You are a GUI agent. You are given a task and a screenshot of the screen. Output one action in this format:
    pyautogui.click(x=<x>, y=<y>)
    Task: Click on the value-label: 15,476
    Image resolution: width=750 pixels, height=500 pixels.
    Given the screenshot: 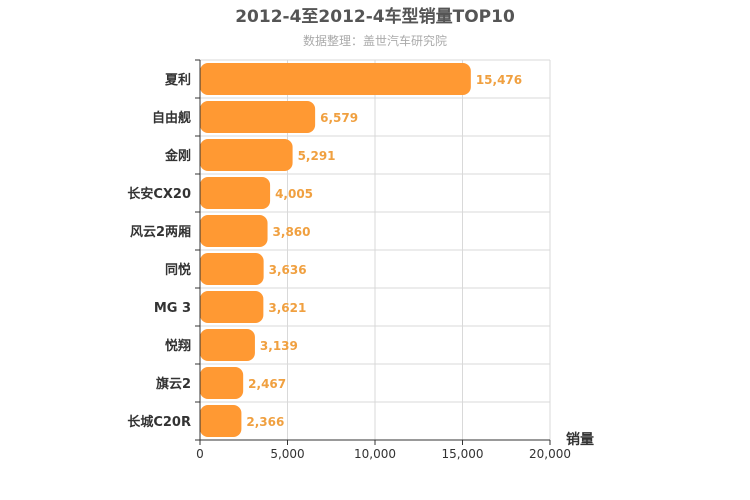 What is the action you would take?
    pyautogui.click(x=499, y=80)
    